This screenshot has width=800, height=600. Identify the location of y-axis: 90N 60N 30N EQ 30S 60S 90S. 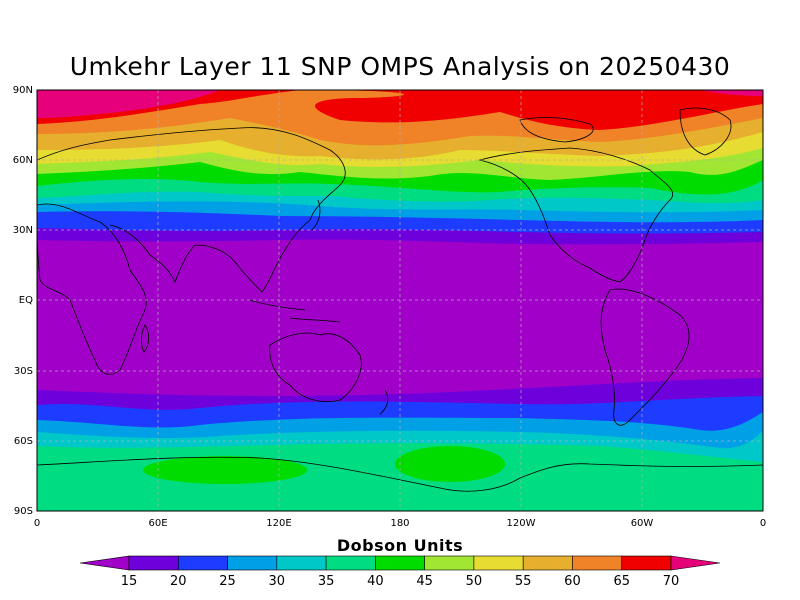
(23, 301).